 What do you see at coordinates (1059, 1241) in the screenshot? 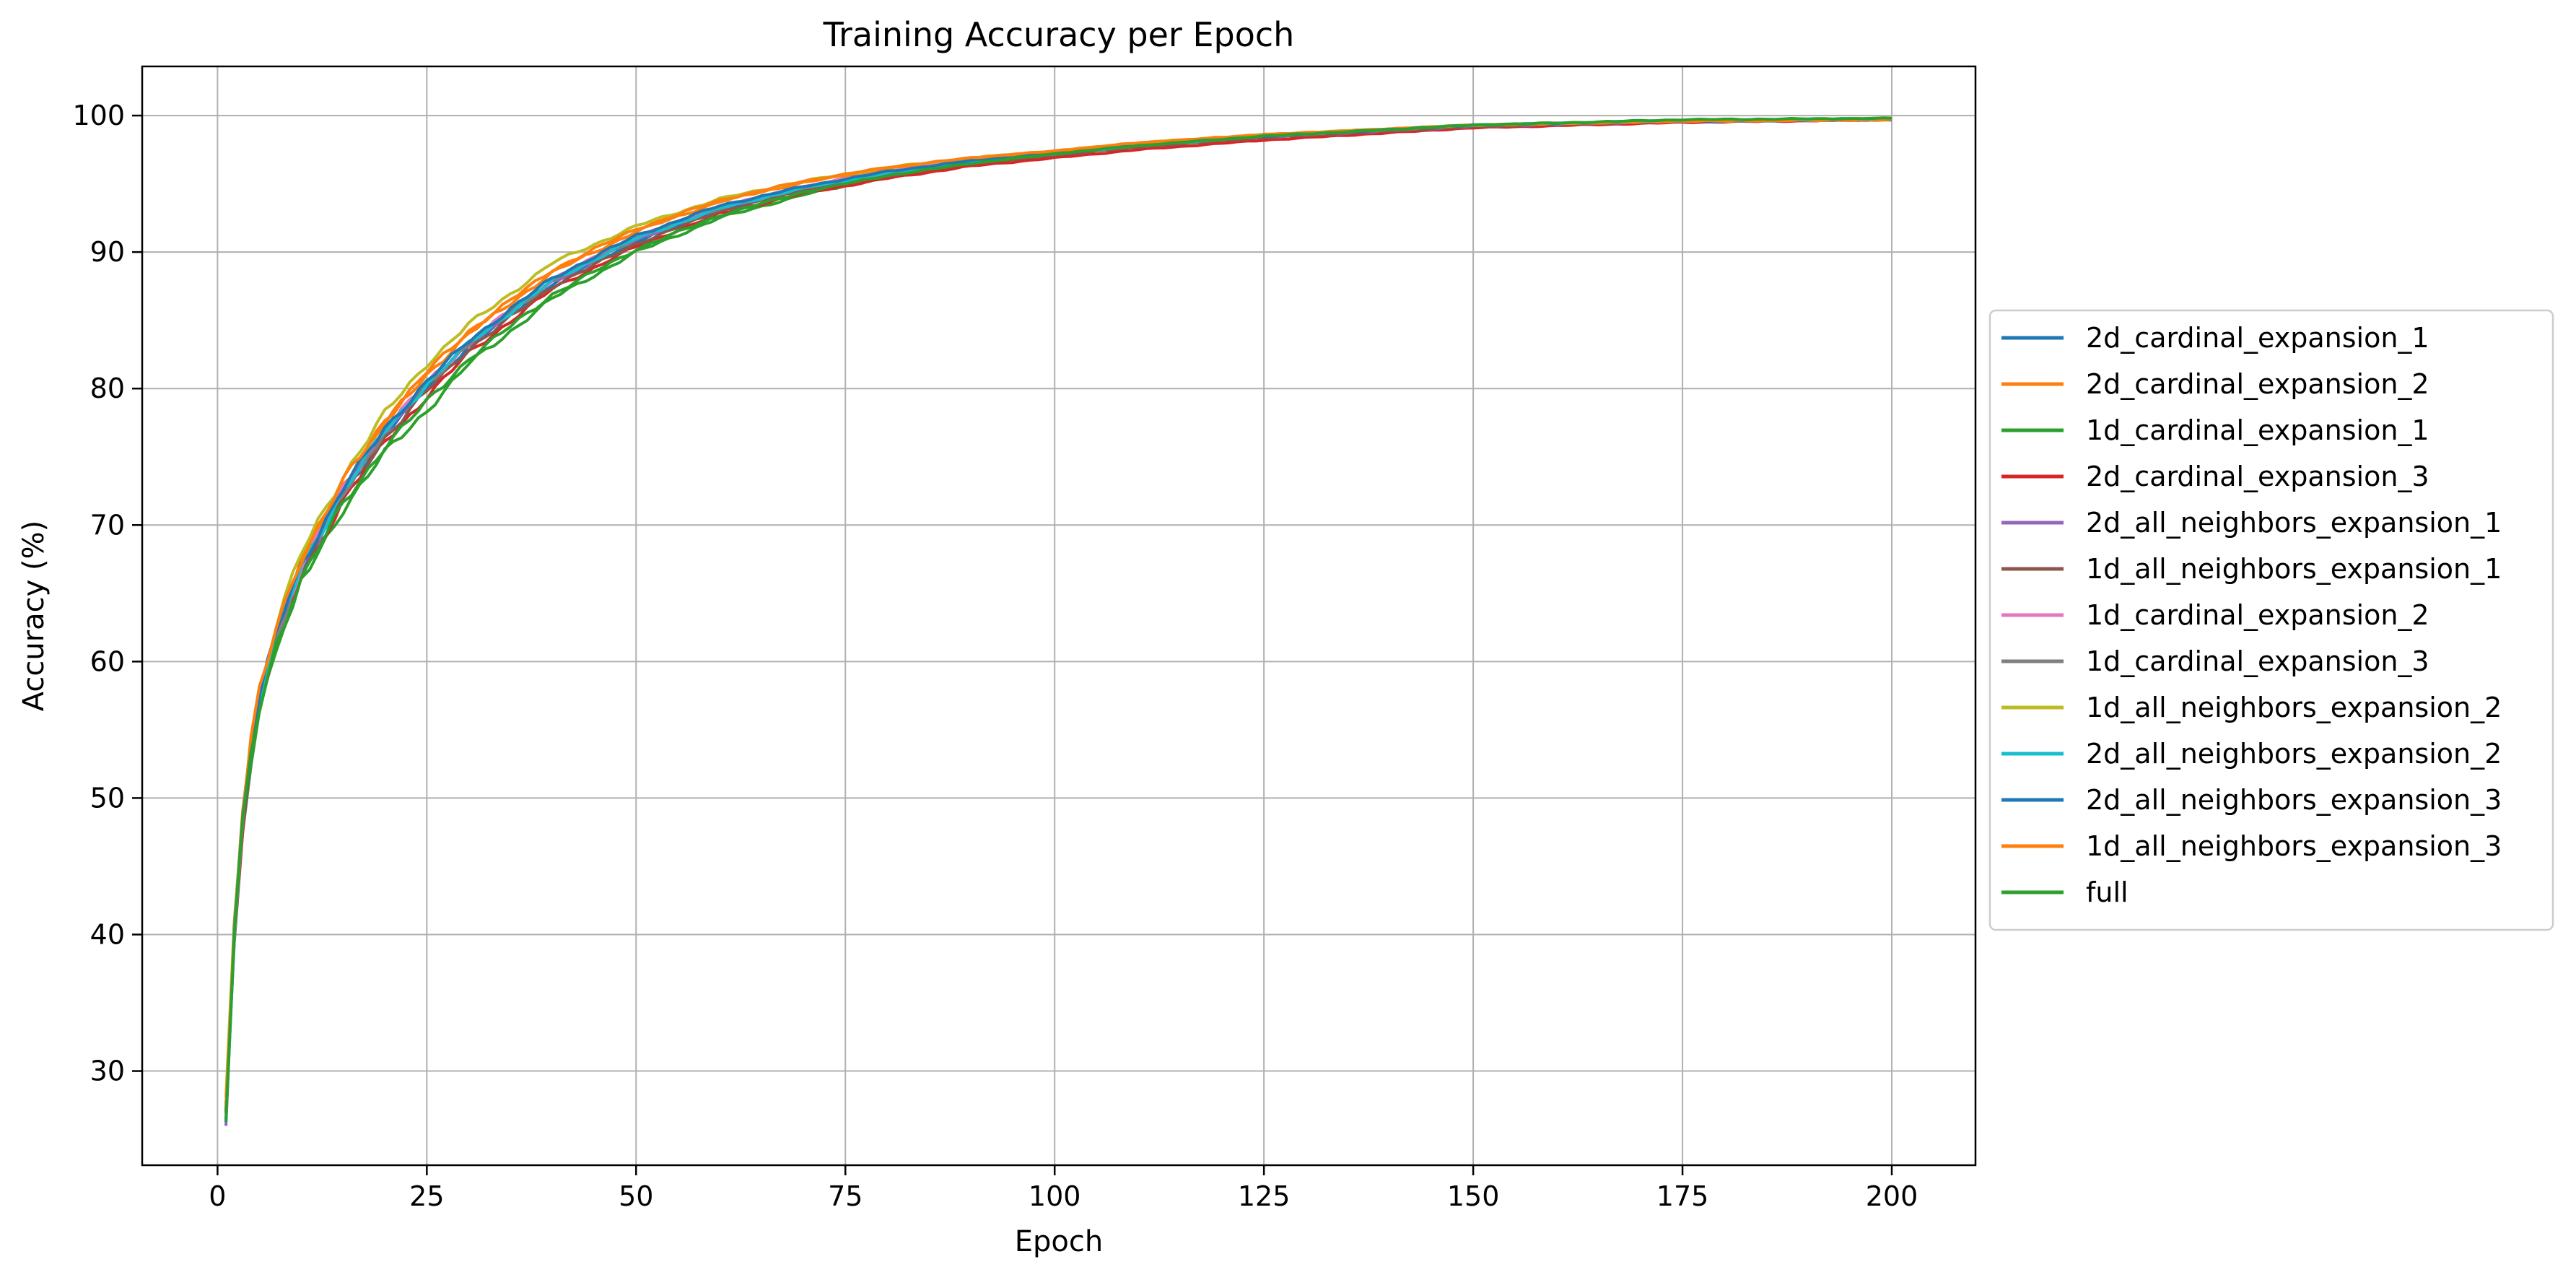
I see `x-axis-label: Epoch` at bounding box center [1059, 1241].